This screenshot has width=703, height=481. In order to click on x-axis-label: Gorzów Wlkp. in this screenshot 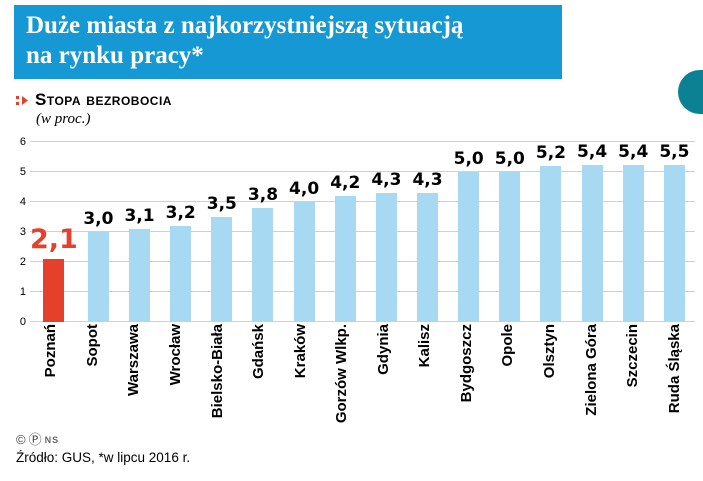, I will do `click(342, 374)`.